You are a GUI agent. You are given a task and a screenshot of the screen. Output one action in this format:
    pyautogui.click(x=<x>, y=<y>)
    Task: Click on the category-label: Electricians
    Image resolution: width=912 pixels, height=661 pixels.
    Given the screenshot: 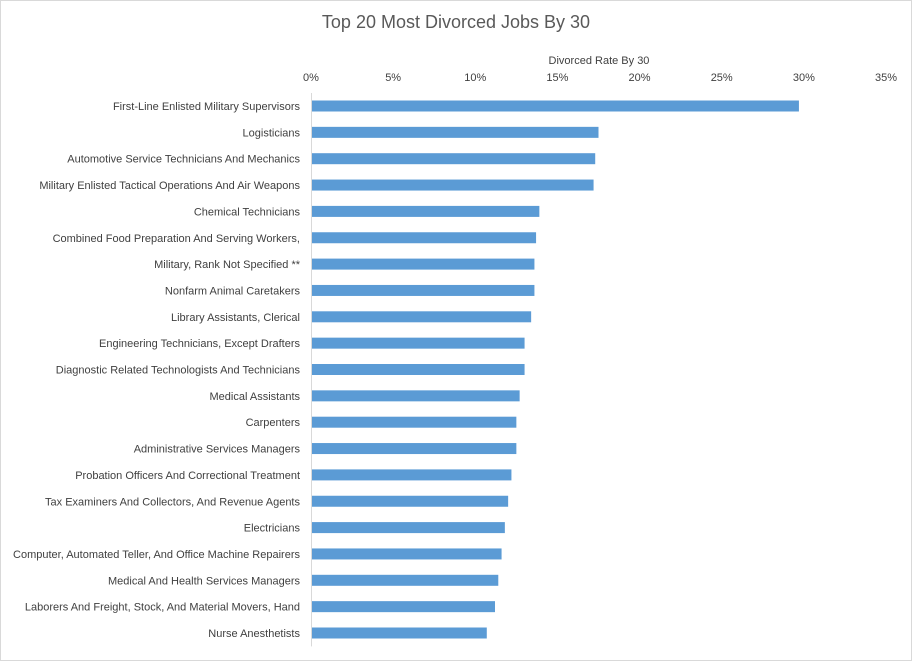 What is the action you would take?
    pyautogui.click(x=272, y=529)
    